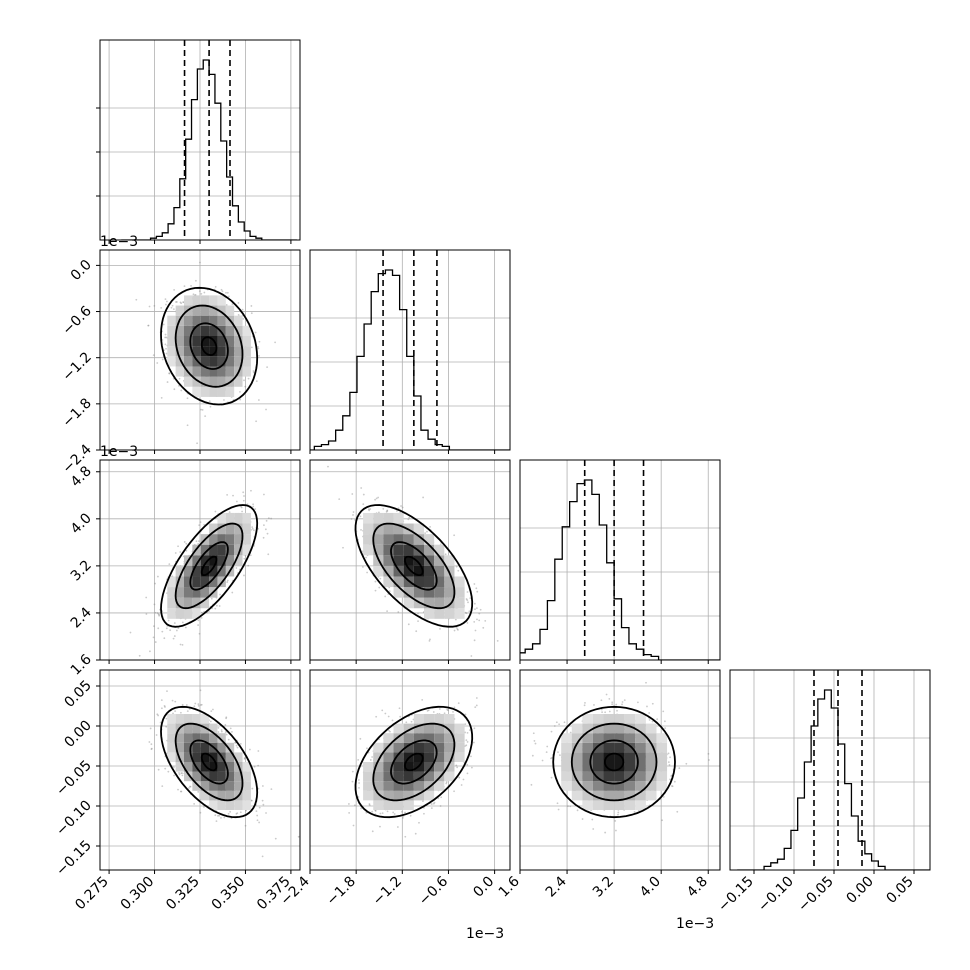 This screenshot has height=970, width=970. I want to click on y-tick-label: 0.00, so click(77, 734).